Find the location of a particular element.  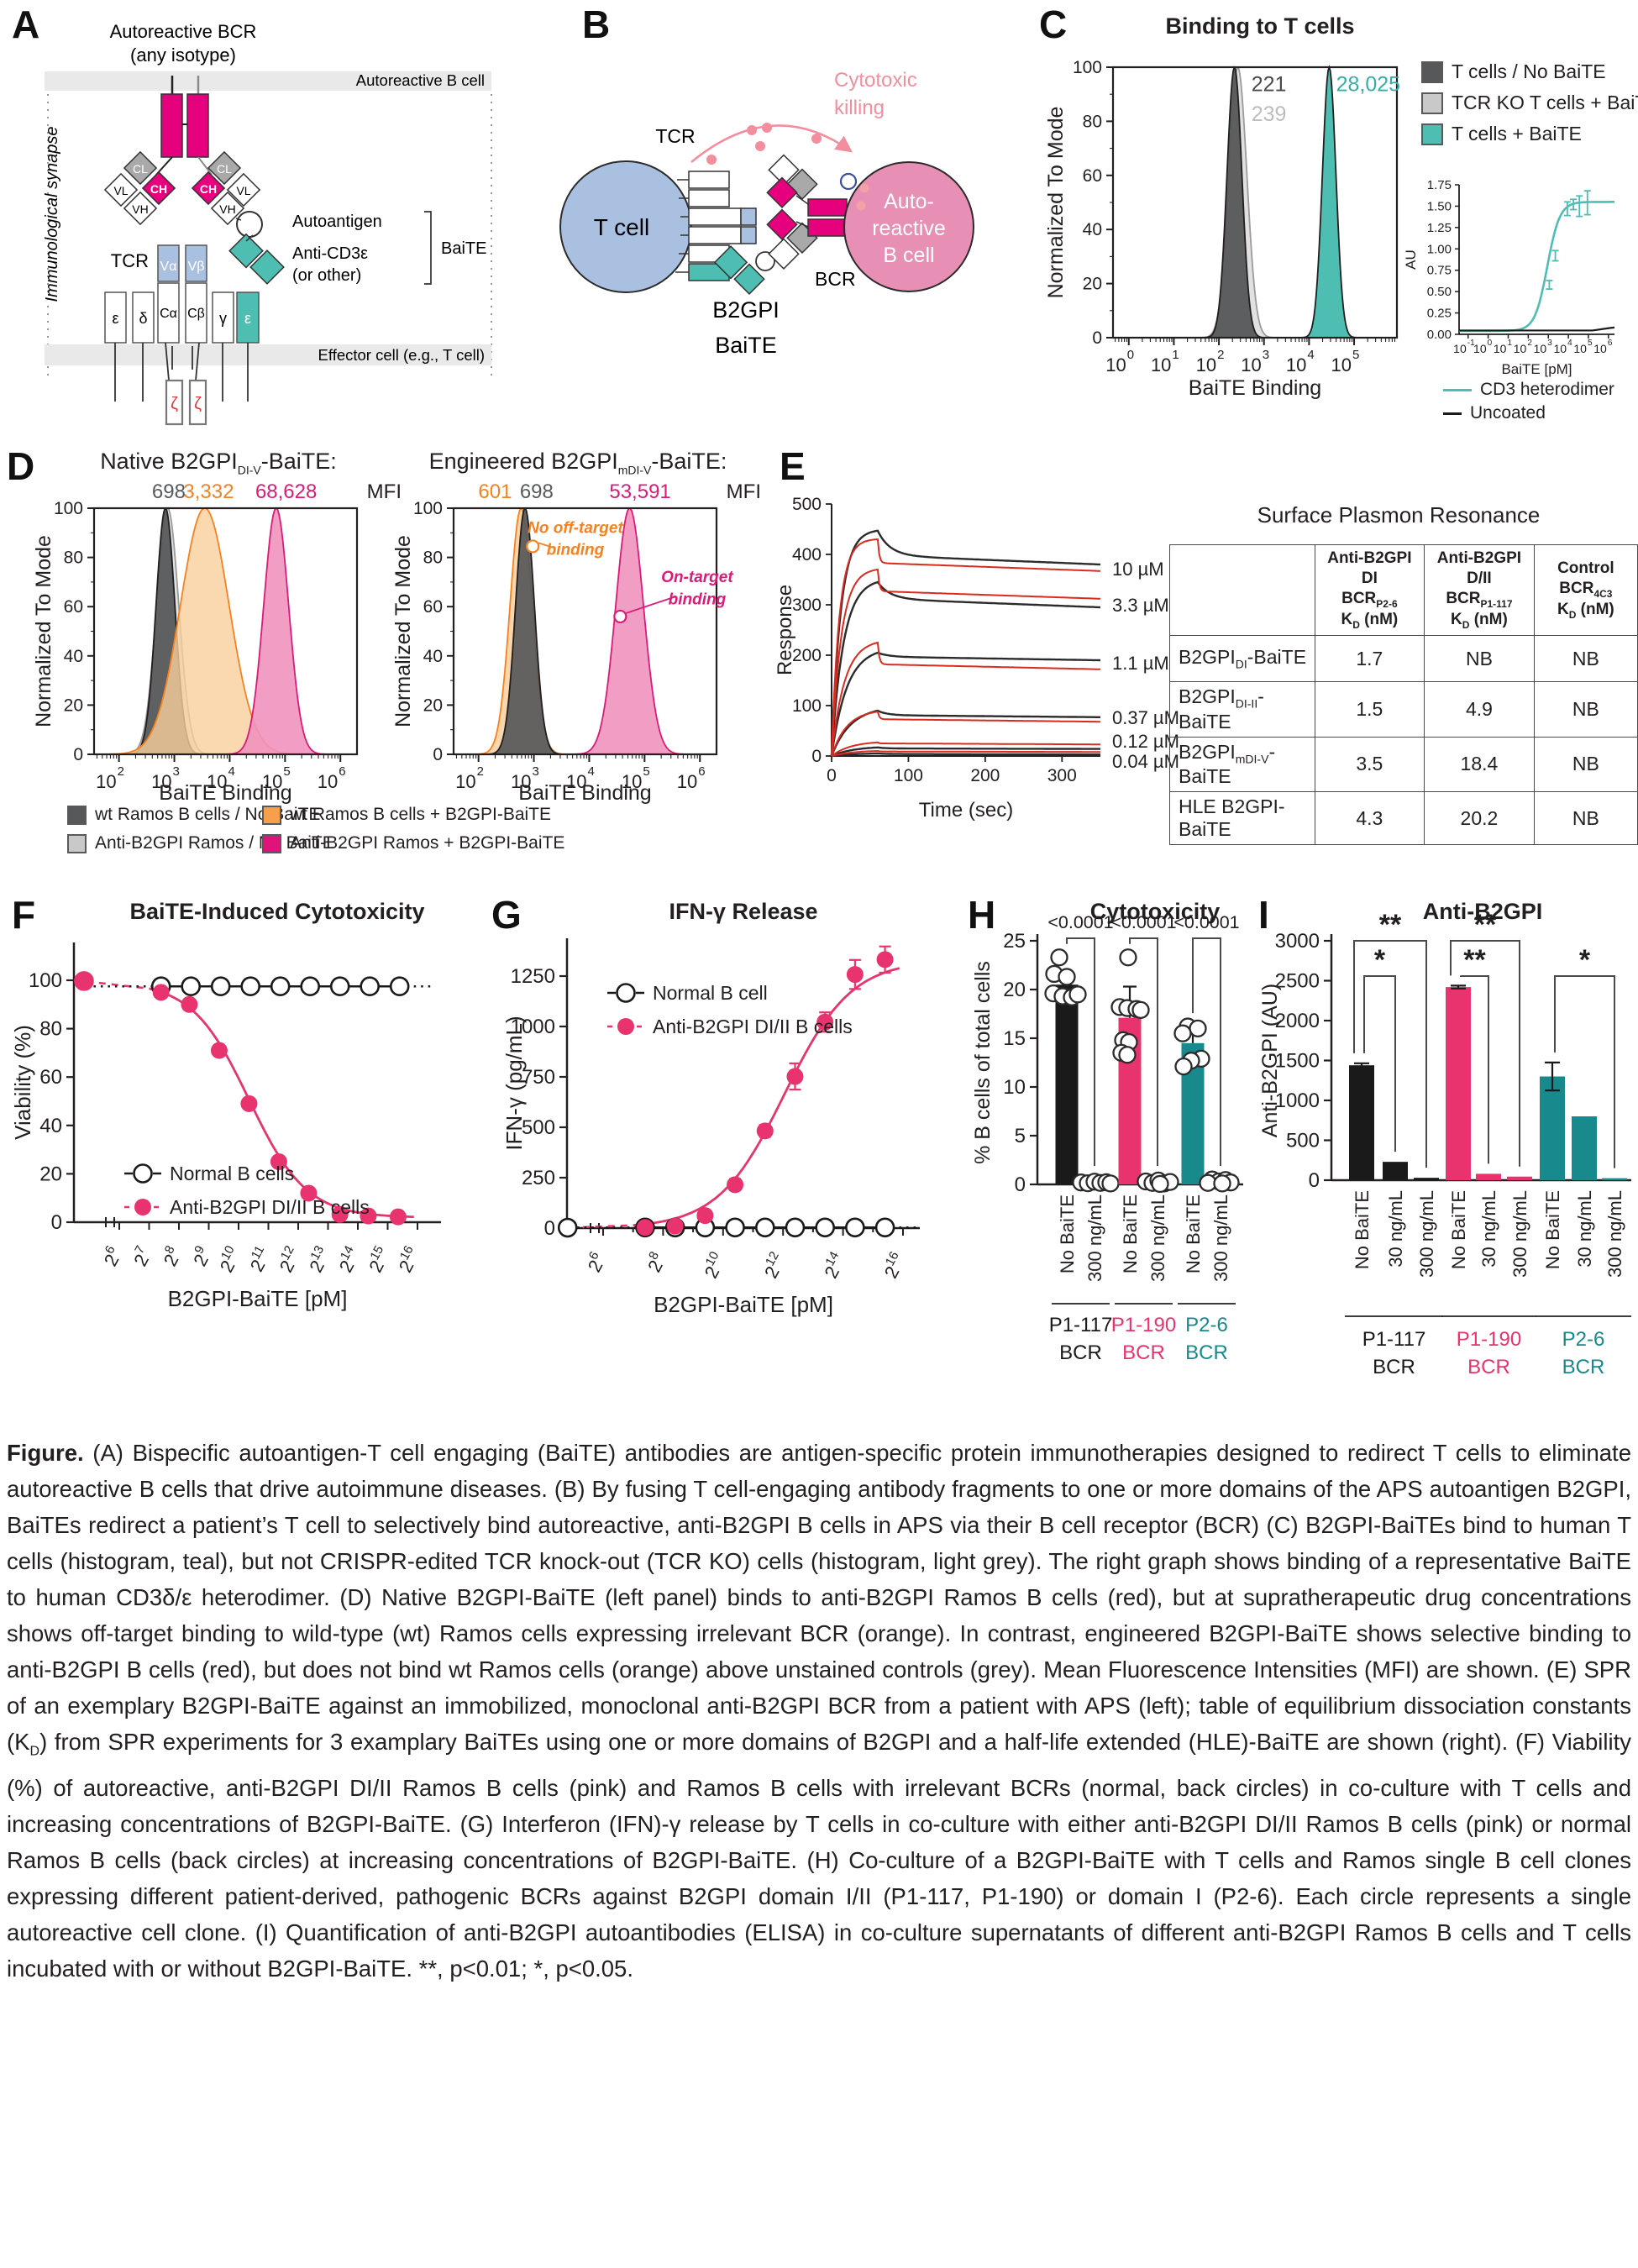

b-cell-membrane is located at coordinates (268, 81).